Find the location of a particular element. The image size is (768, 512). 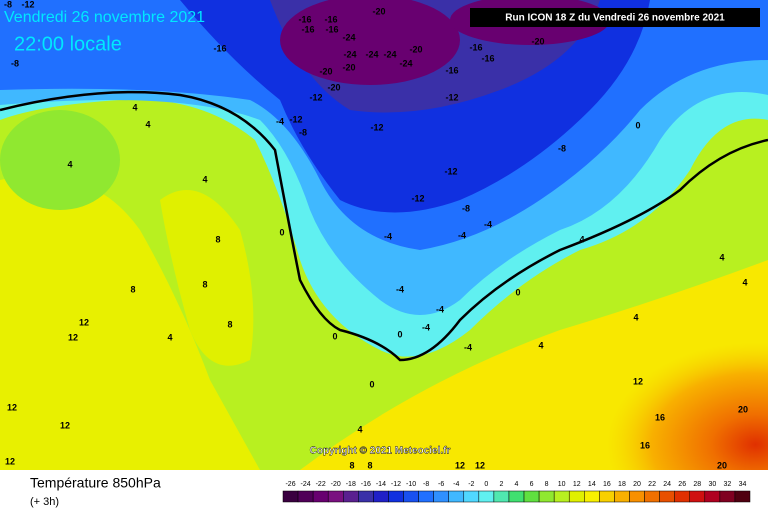

scale-label: 28 is located at coordinates (697, 484).